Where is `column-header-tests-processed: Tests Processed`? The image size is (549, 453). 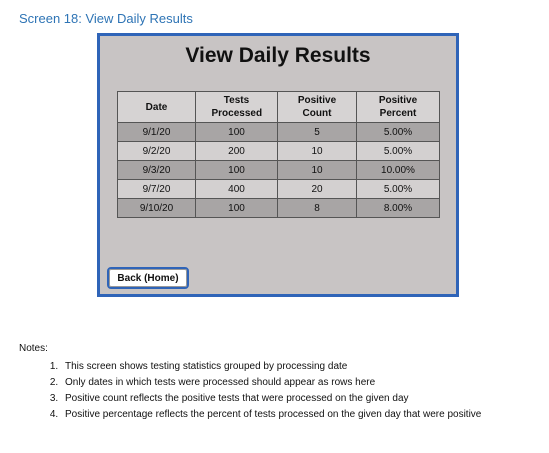 column-header-tests-processed: Tests Processed is located at coordinates (236, 107).